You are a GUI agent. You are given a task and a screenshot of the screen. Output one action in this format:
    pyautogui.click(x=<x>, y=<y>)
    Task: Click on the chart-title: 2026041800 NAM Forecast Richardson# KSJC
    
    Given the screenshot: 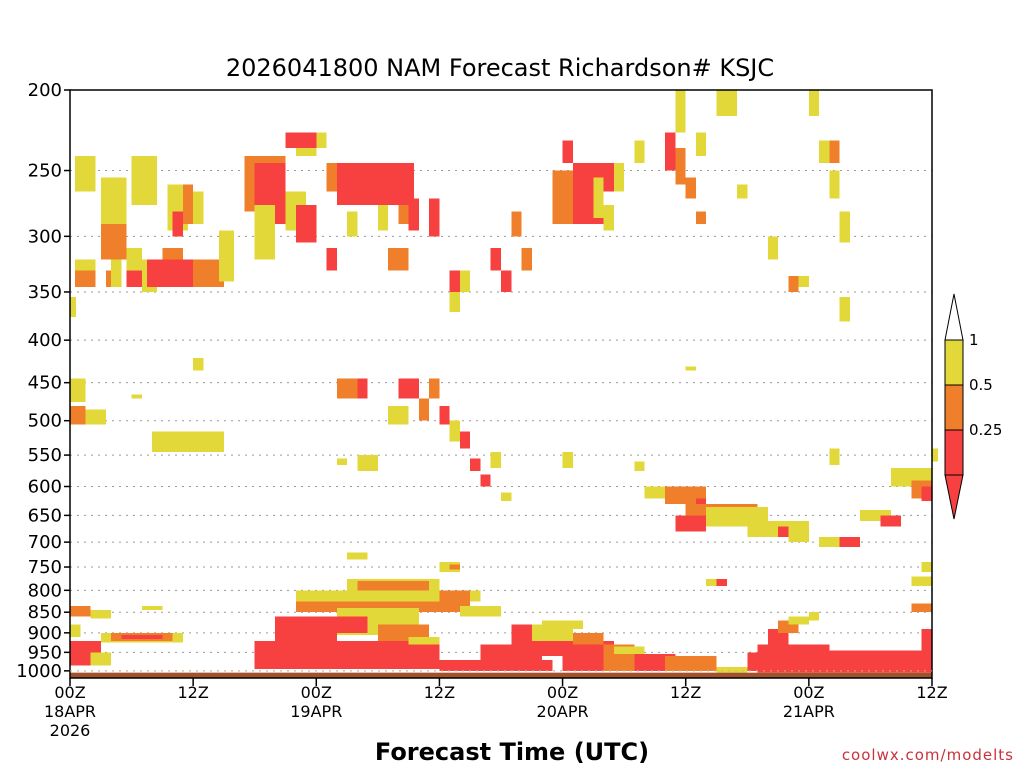 What is the action you would take?
    pyautogui.click(x=500, y=68)
    